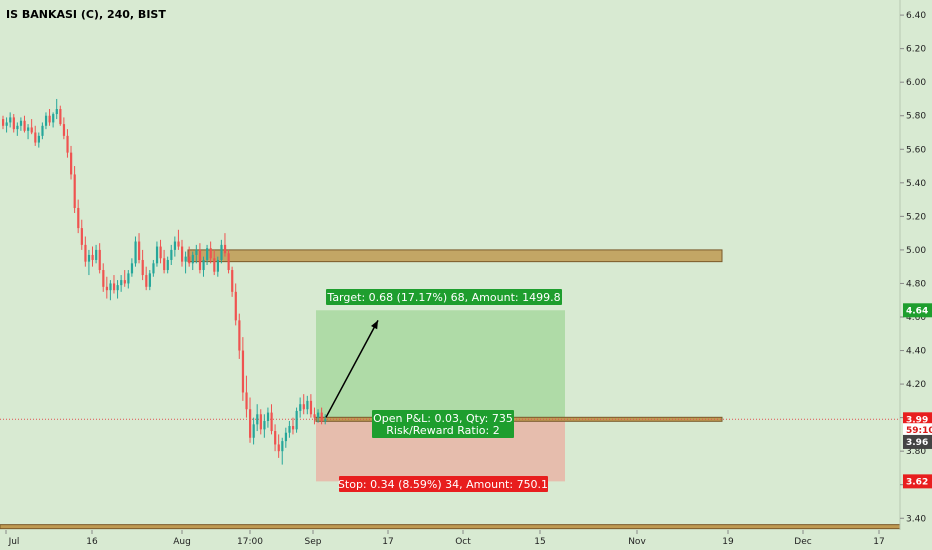 The height and width of the screenshot is (550, 932). I want to click on target-zone, so click(440, 365).